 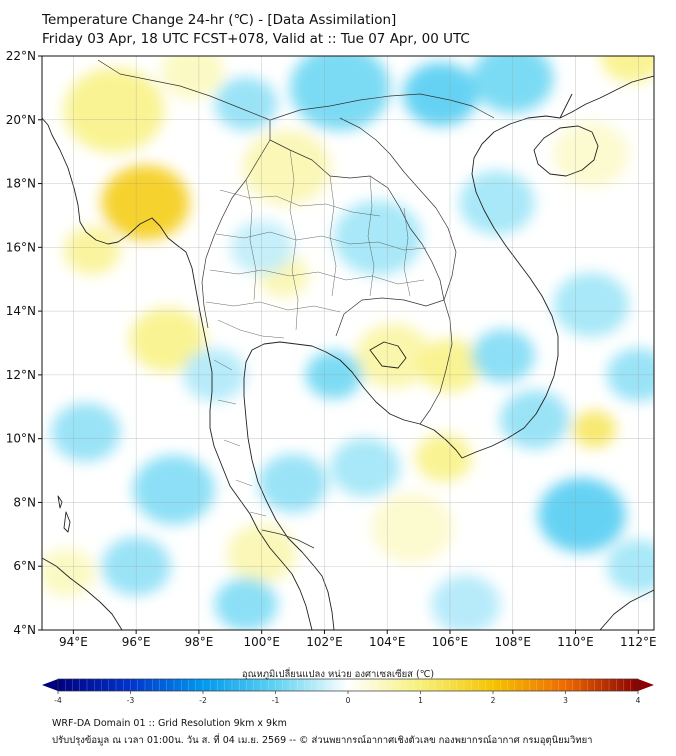 What do you see at coordinates (198, 642) in the screenshot?
I see `lon-tick-label: 98°E` at bounding box center [198, 642].